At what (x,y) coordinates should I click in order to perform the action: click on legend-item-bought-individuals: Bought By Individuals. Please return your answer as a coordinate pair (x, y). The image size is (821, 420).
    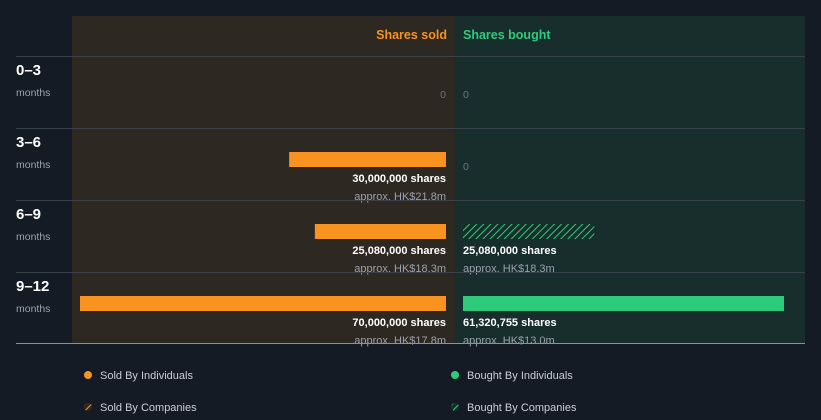
    Looking at the image, I should click on (512, 376).